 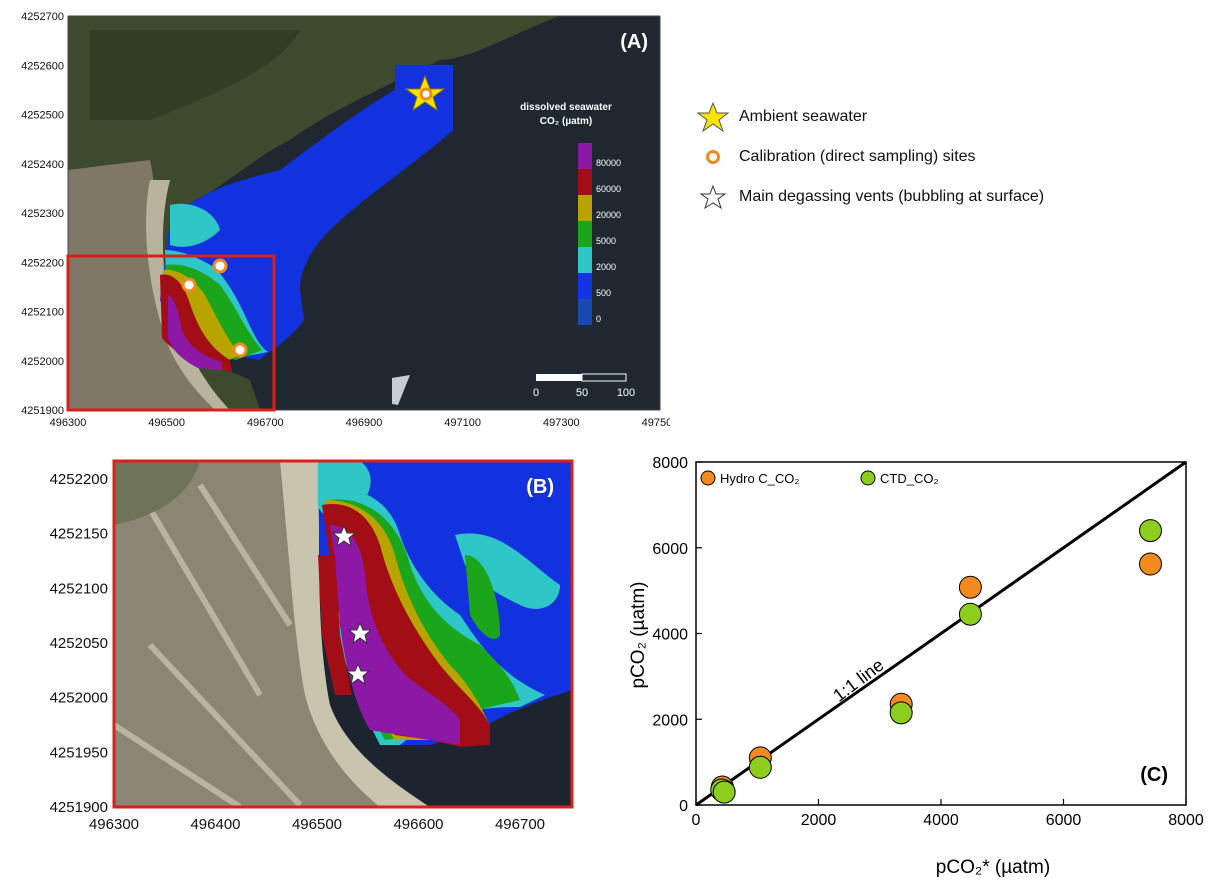 I want to click on y-tick-label: 8000, so click(x=670, y=463).